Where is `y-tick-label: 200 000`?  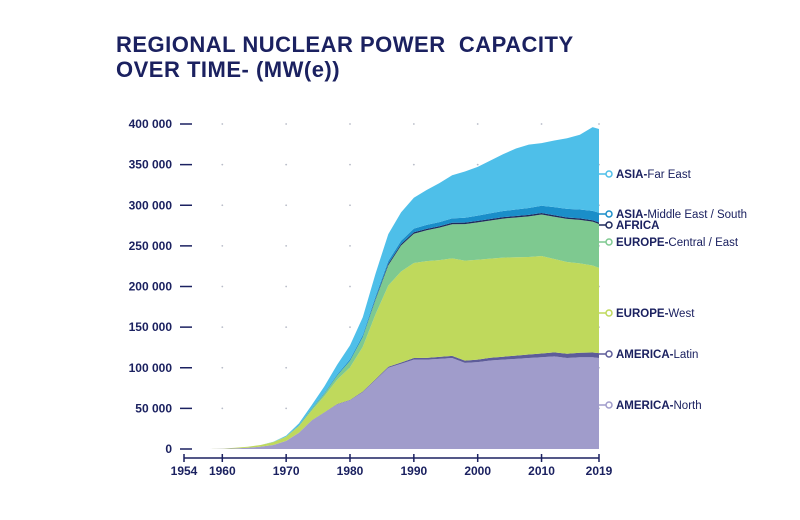
y-tick-label: 200 000 is located at coordinates (151, 287).